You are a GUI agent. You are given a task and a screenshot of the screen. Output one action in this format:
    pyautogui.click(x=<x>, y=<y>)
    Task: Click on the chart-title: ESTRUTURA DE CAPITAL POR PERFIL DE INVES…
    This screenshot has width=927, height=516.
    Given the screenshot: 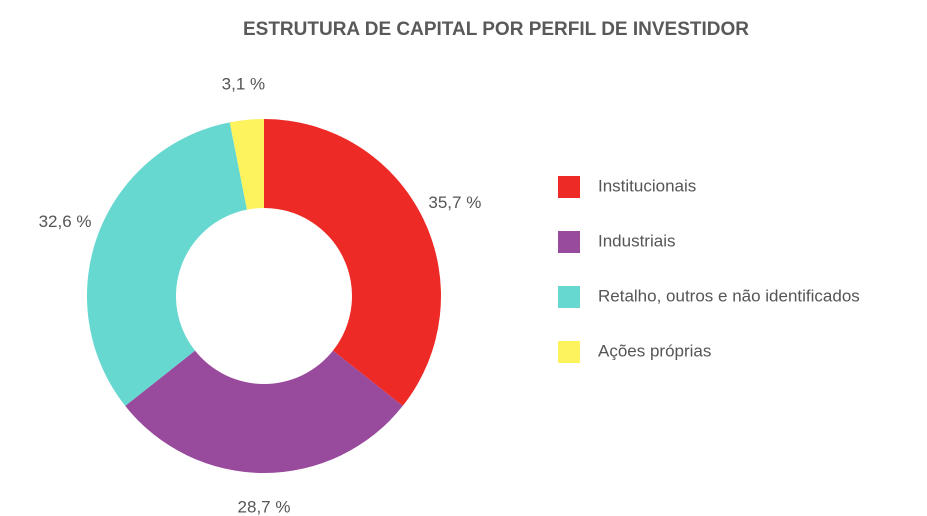 What is the action you would take?
    pyautogui.click(x=496, y=29)
    